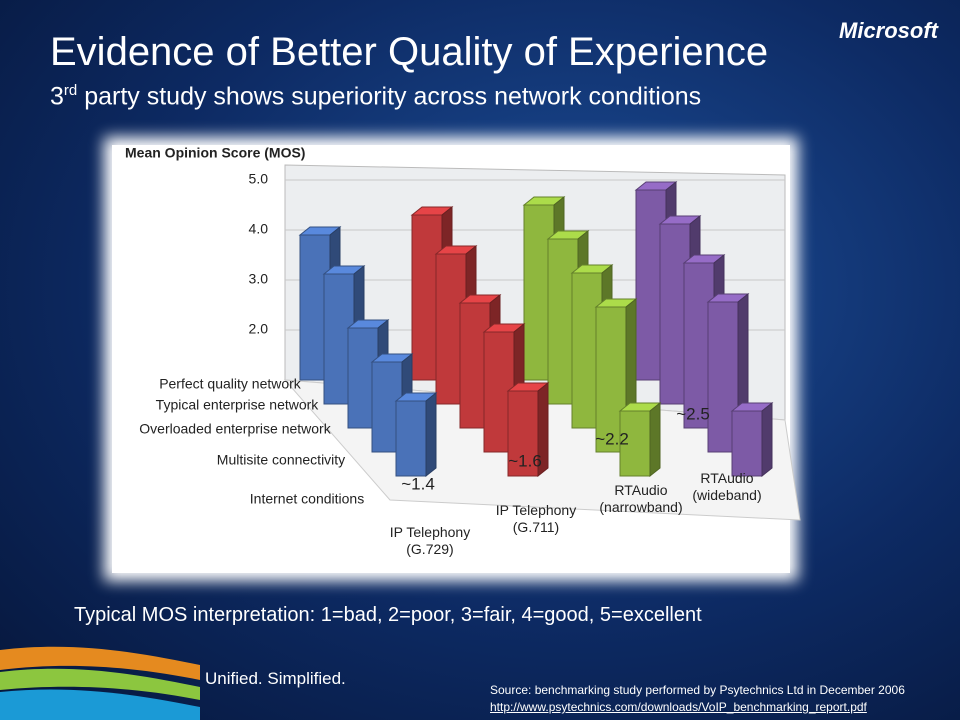 The height and width of the screenshot is (720, 960). I want to click on series-label: Internet conditions, so click(307, 499).